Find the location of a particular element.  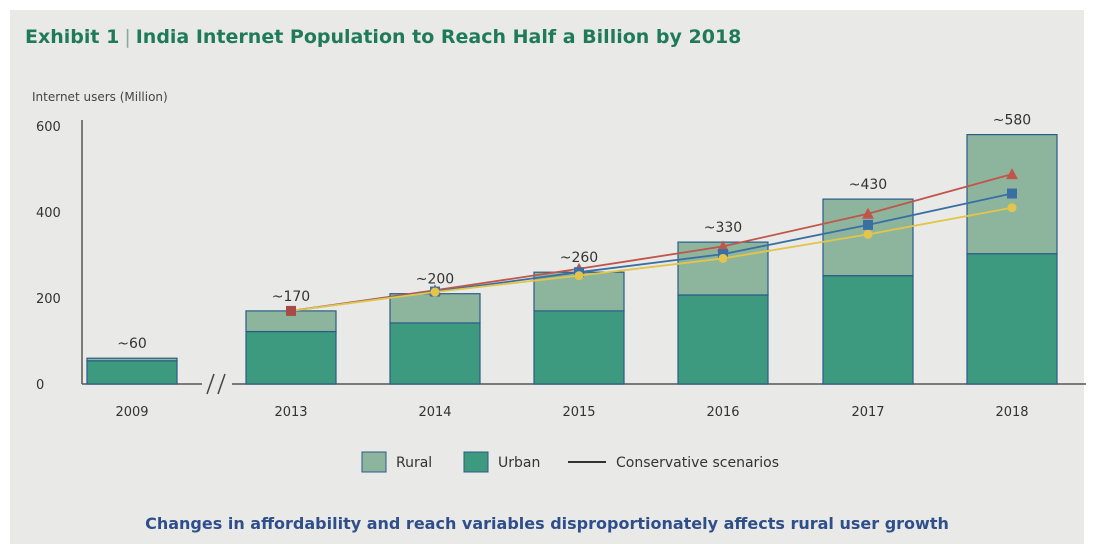

legend-label-urban: Urban is located at coordinates (519, 463).